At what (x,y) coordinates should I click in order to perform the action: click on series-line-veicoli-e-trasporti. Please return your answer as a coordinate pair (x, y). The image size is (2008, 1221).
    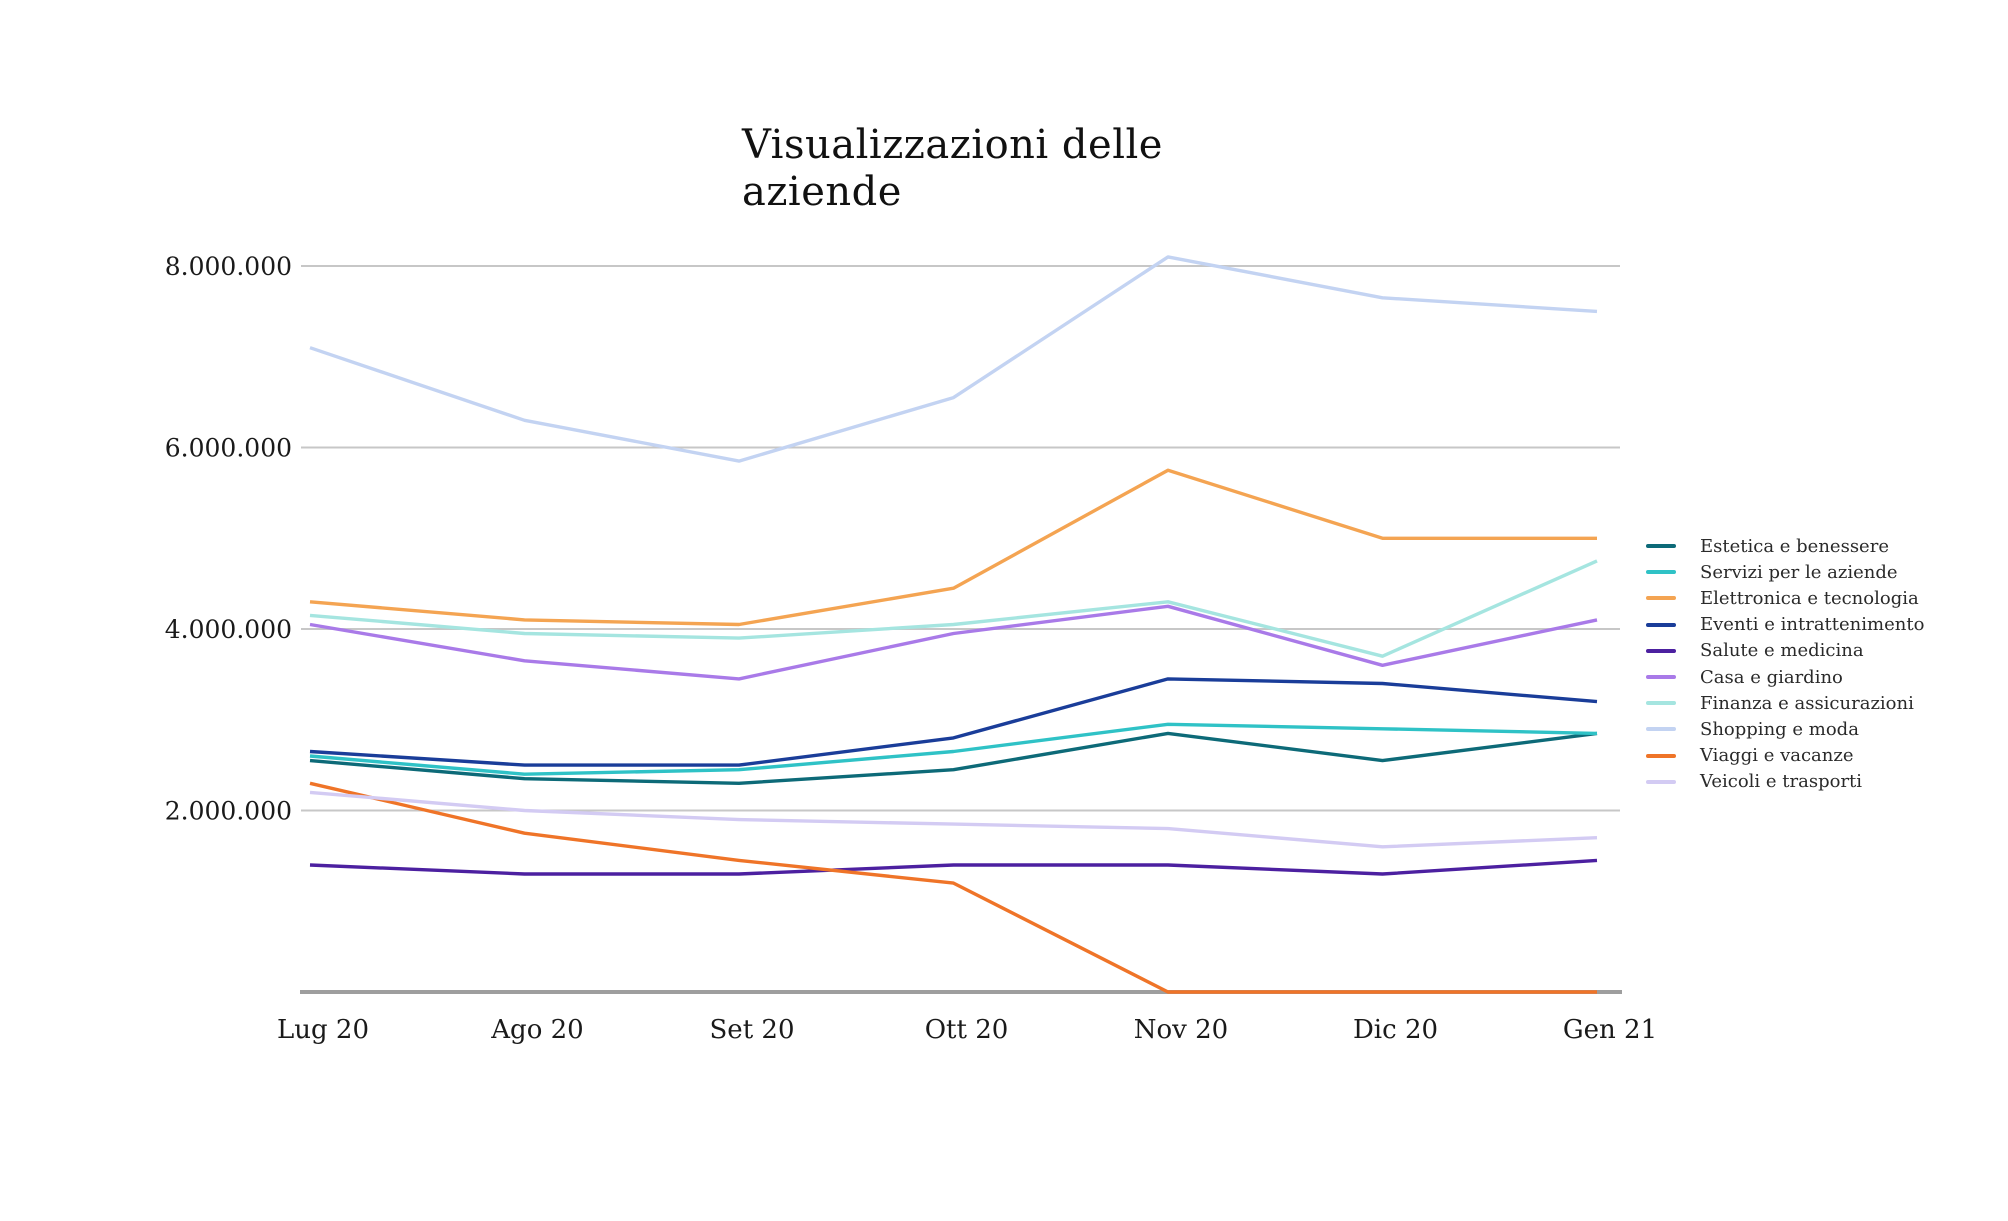
    Looking at the image, I should click on (953, 819).